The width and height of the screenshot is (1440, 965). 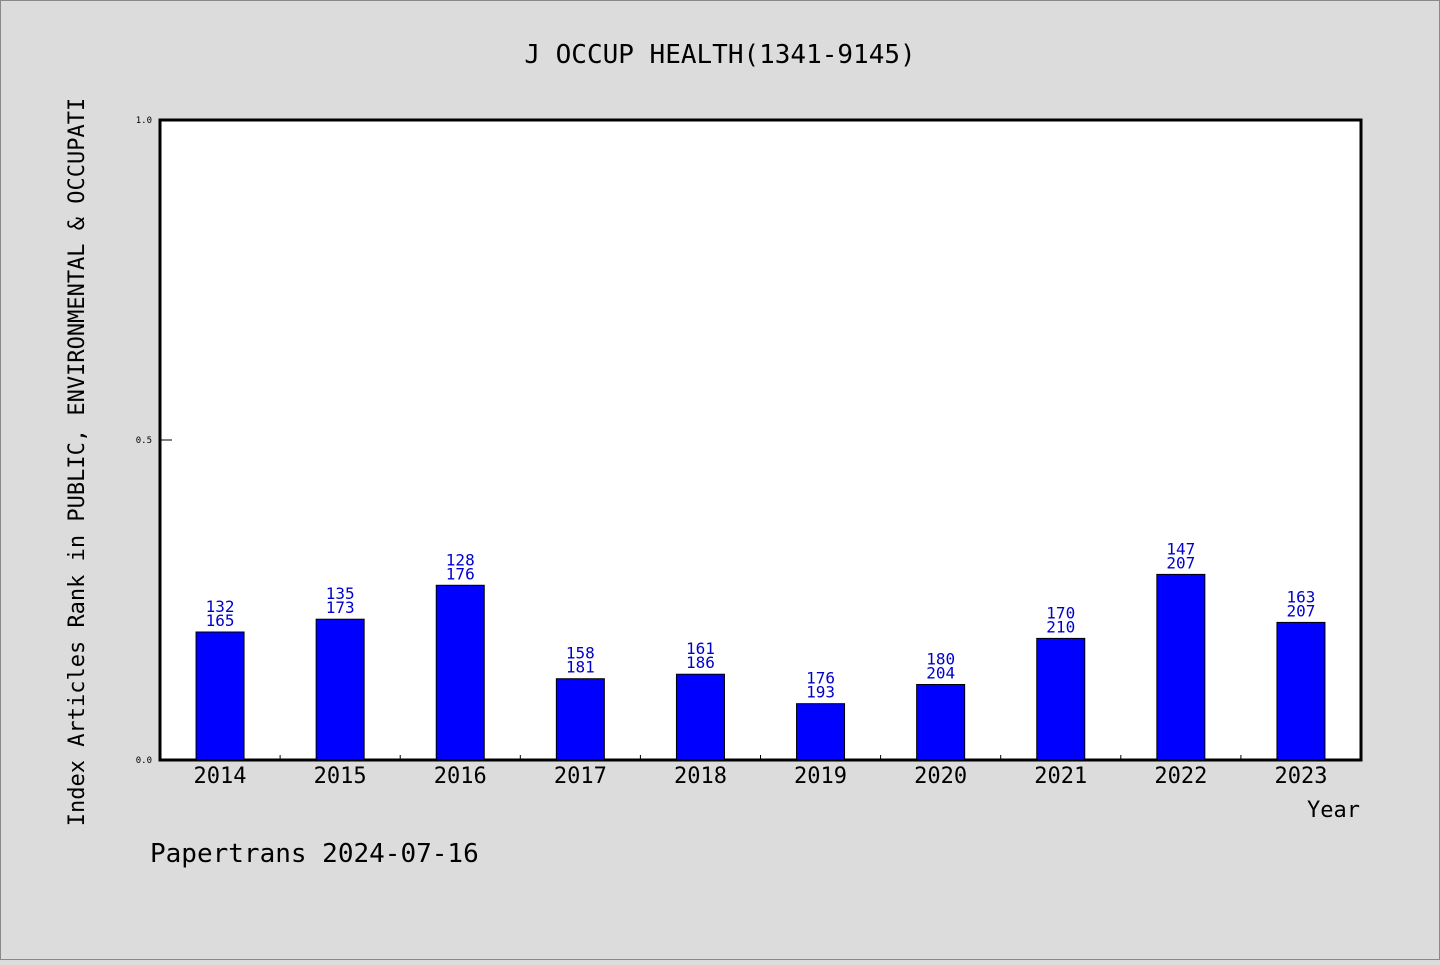 What do you see at coordinates (1333, 810) in the screenshot?
I see `x-axis-label: Year` at bounding box center [1333, 810].